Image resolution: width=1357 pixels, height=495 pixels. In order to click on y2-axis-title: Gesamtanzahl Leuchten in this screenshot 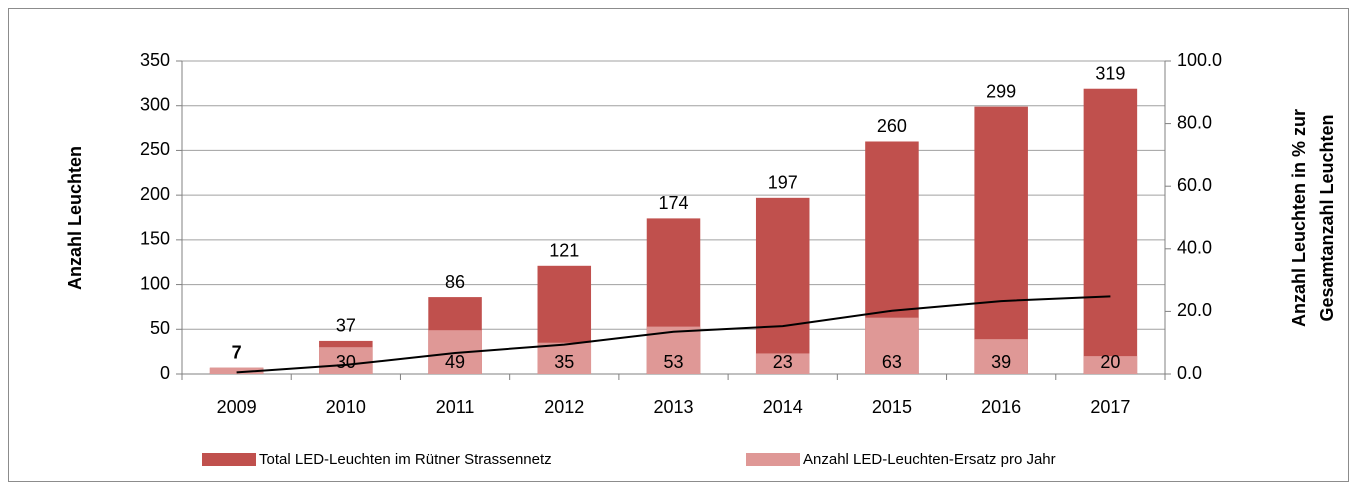, I will do `click(1327, 217)`.